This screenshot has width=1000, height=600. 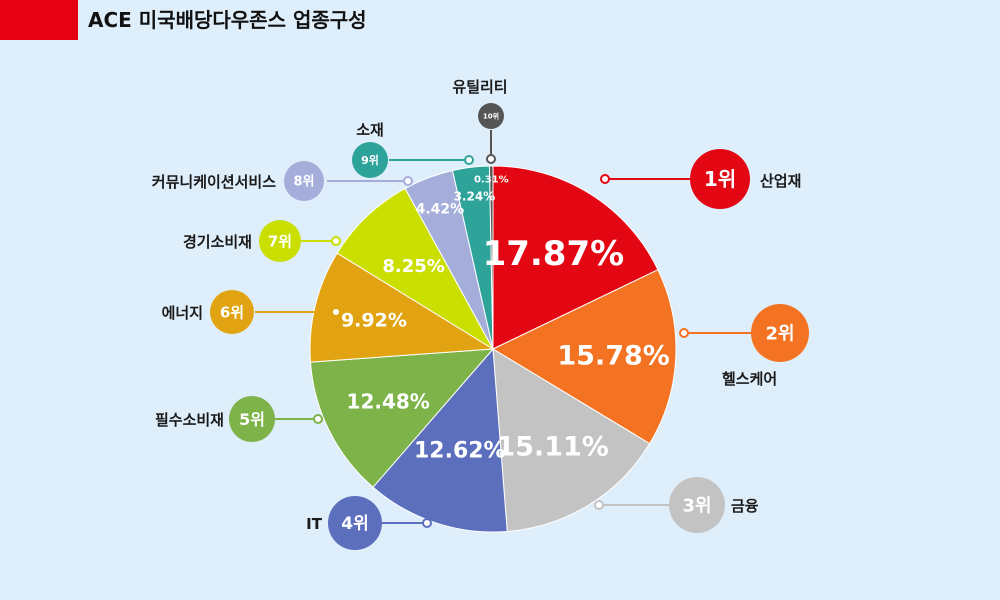 I want to click on rank-label-2: 2위, so click(x=779, y=334).